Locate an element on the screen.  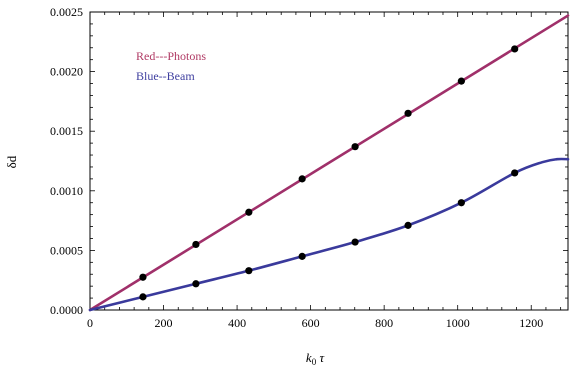
x-axis-title: k0 τ is located at coordinates (316, 358).